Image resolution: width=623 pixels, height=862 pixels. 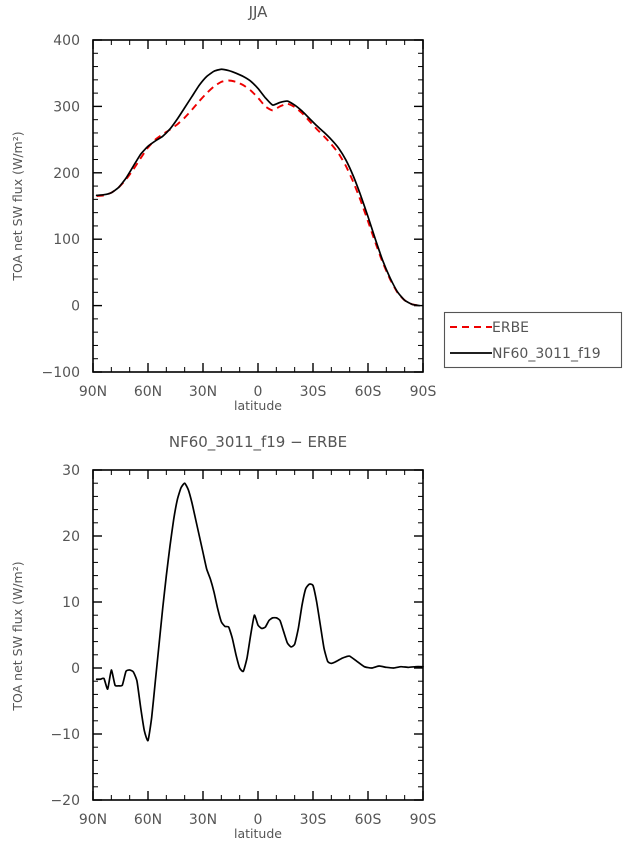 What do you see at coordinates (65, 735) in the screenshot?
I see `y-tick-label: −10` at bounding box center [65, 735].